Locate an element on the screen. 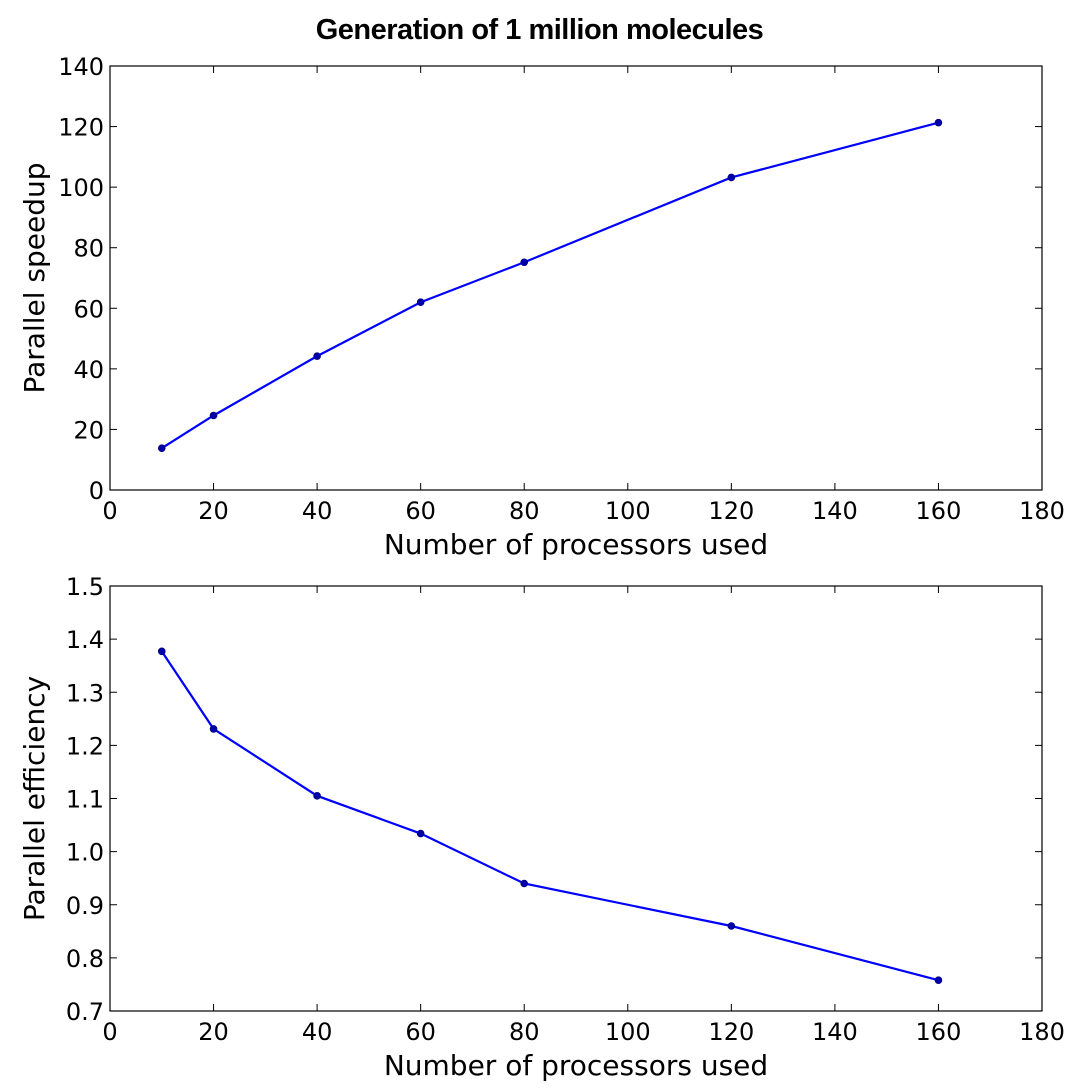 Image resolution: width=1079 pixels, height=1092 pixels. y-tick-label: 1.3 is located at coordinates (85, 693).